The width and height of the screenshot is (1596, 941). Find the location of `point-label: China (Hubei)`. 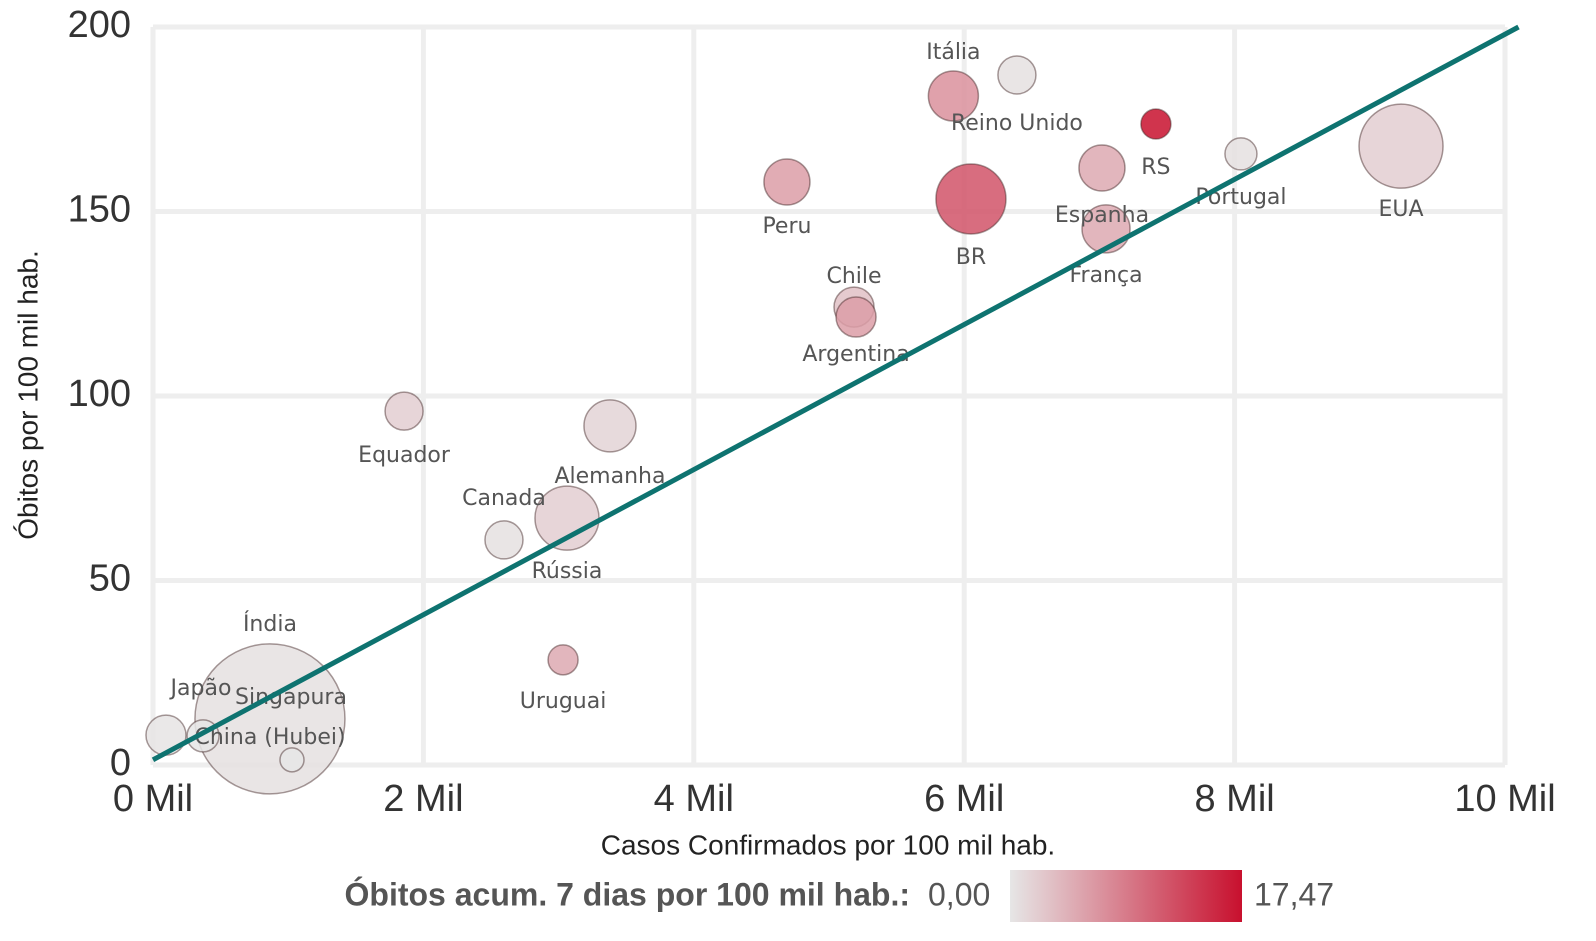

point-label: China (Hubei) is located at coordinates (269, 737).